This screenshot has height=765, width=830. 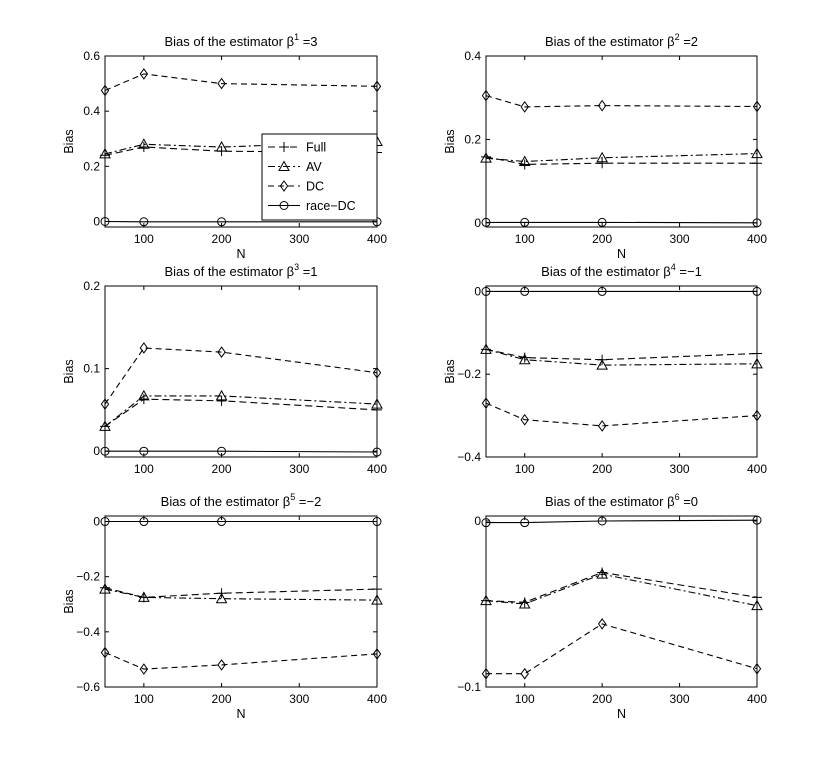 What do you see at coordinates (91, 369) in the screenshot?
I see `y-tick-label: 0.1` at bounding box center [91, 369].